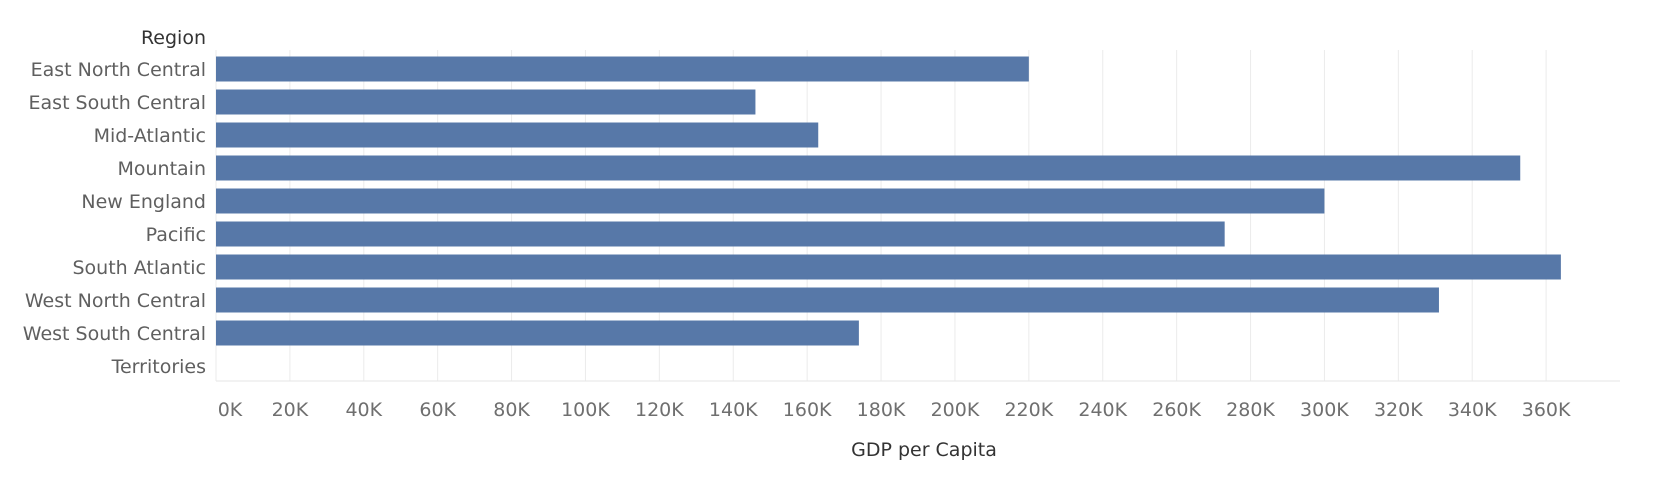 This screenshot has width=1653, height=487. I want to click on x-tick-label: 340K, so click(1472, 410).